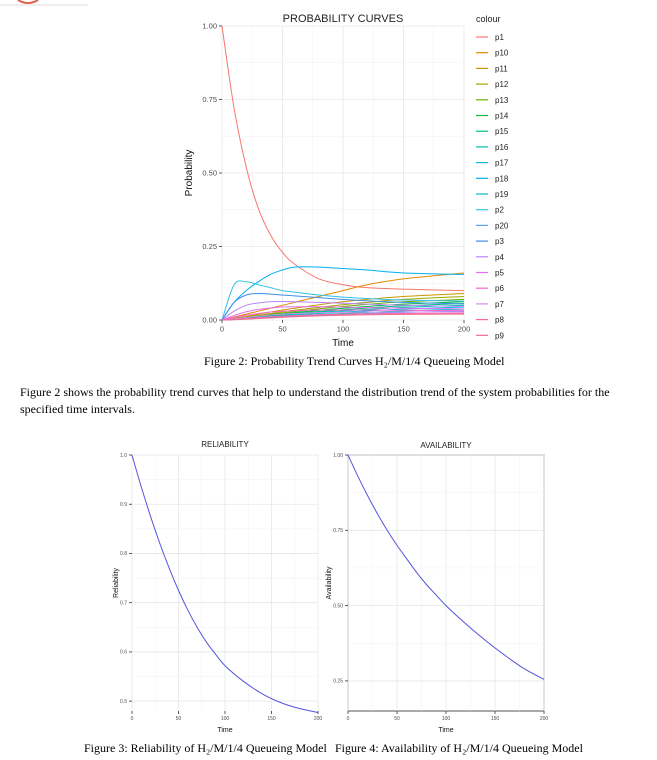 Image resolution: width=657 pixels, height=760 pixels. Describe the element at coordinates (502, 100) in the screenshot. I see `legend-label-p13: p13` at that location.